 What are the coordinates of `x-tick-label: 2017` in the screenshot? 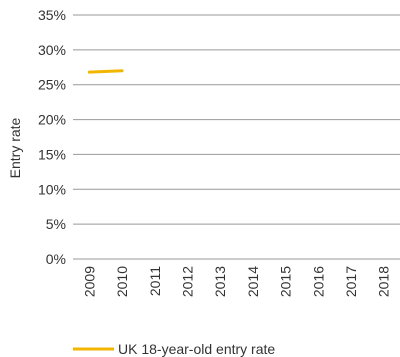 It's located at (351, 281).